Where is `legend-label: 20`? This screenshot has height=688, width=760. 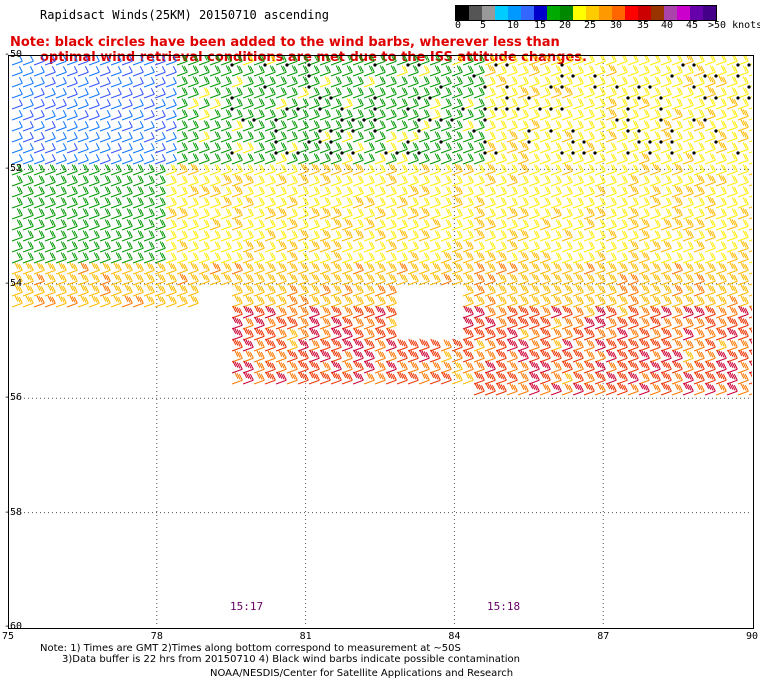
legend-label: 20 is located at coordinates (565, 25).